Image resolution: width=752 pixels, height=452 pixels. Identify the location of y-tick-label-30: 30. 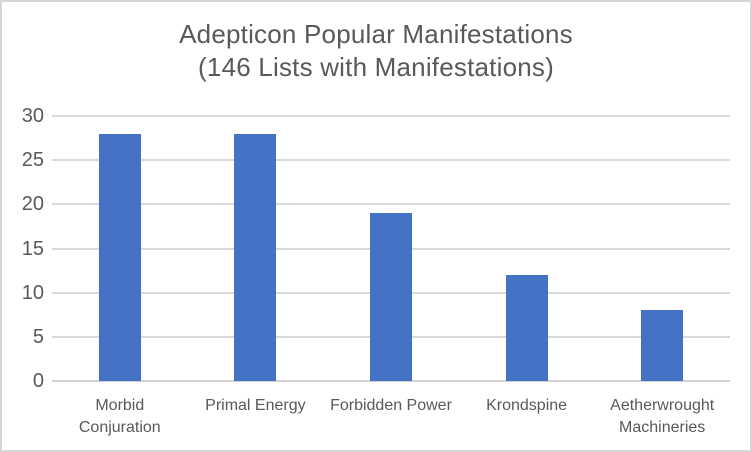
(32, 116).